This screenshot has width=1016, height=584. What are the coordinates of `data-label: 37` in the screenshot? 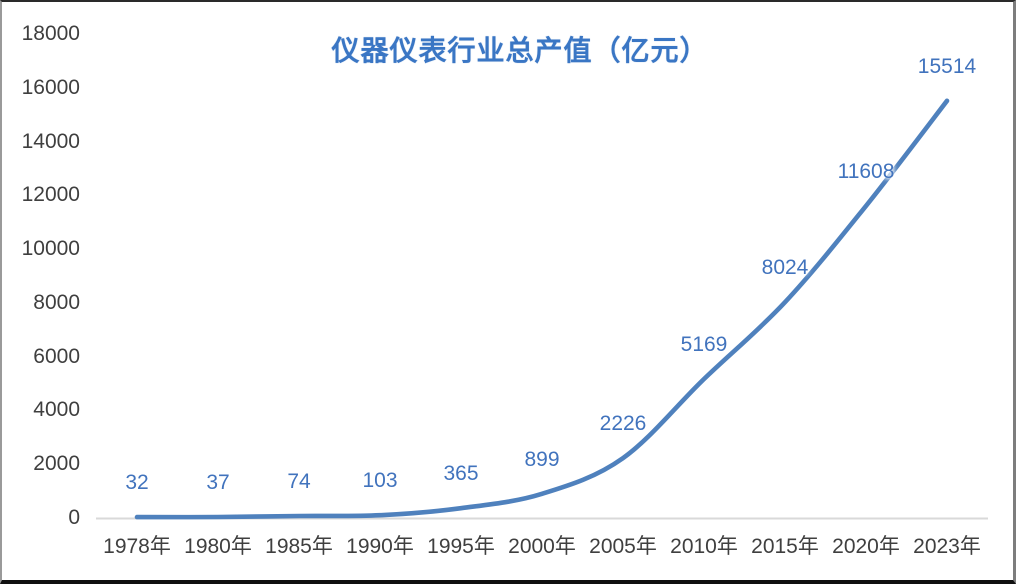 It's located at (218, 482).